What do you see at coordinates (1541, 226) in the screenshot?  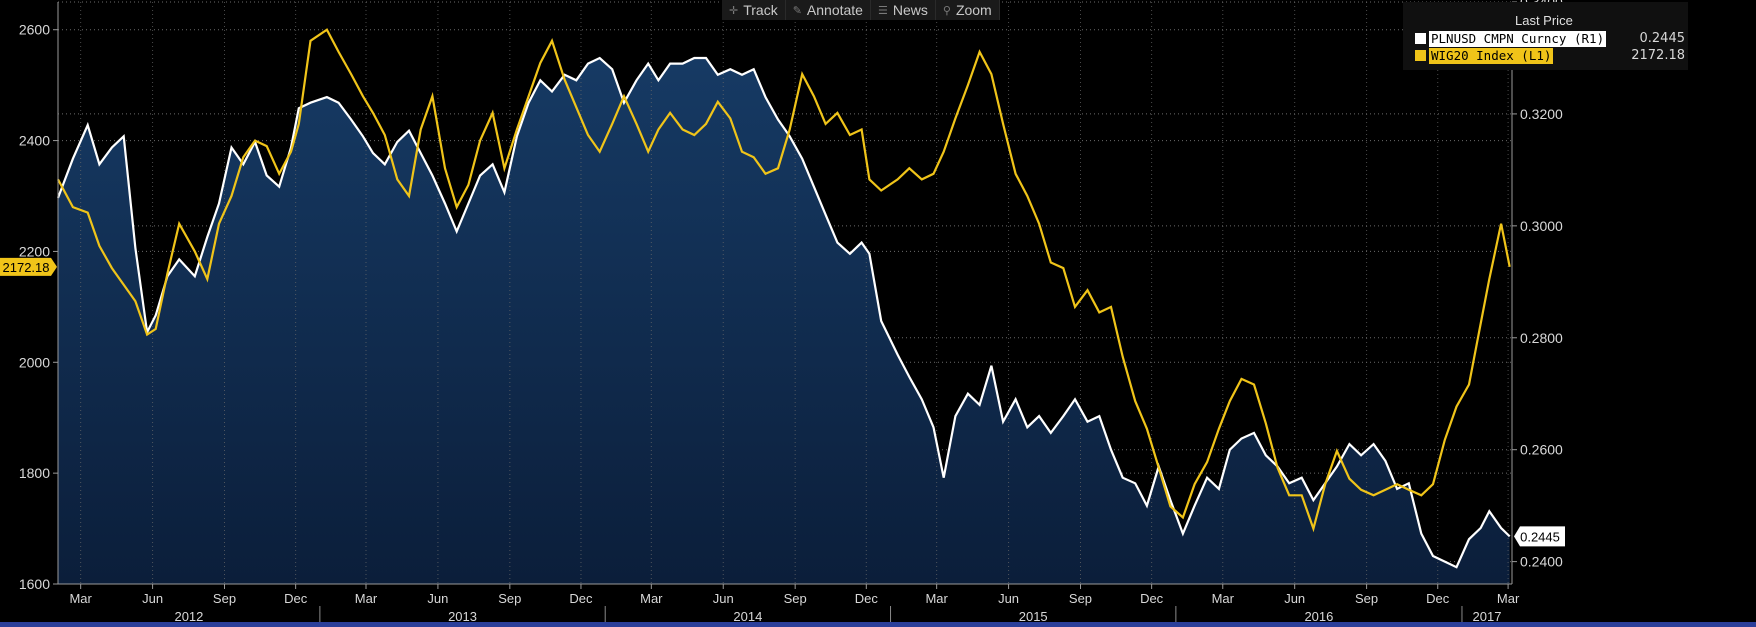 I see `right-tick-label: 0.3000` at bounding box center [1541, 226].